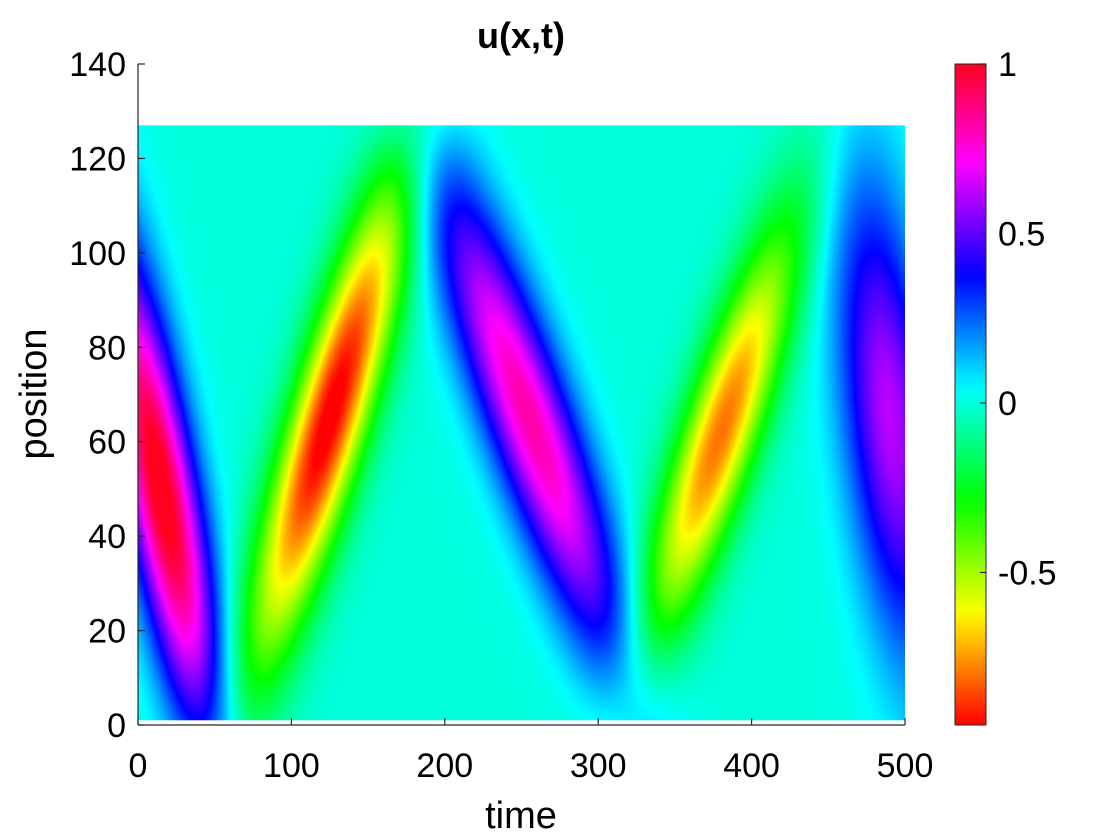  Describe the element at coordinates (34, 394) in the screenshot. I see `y-axis-label: position` at that location.